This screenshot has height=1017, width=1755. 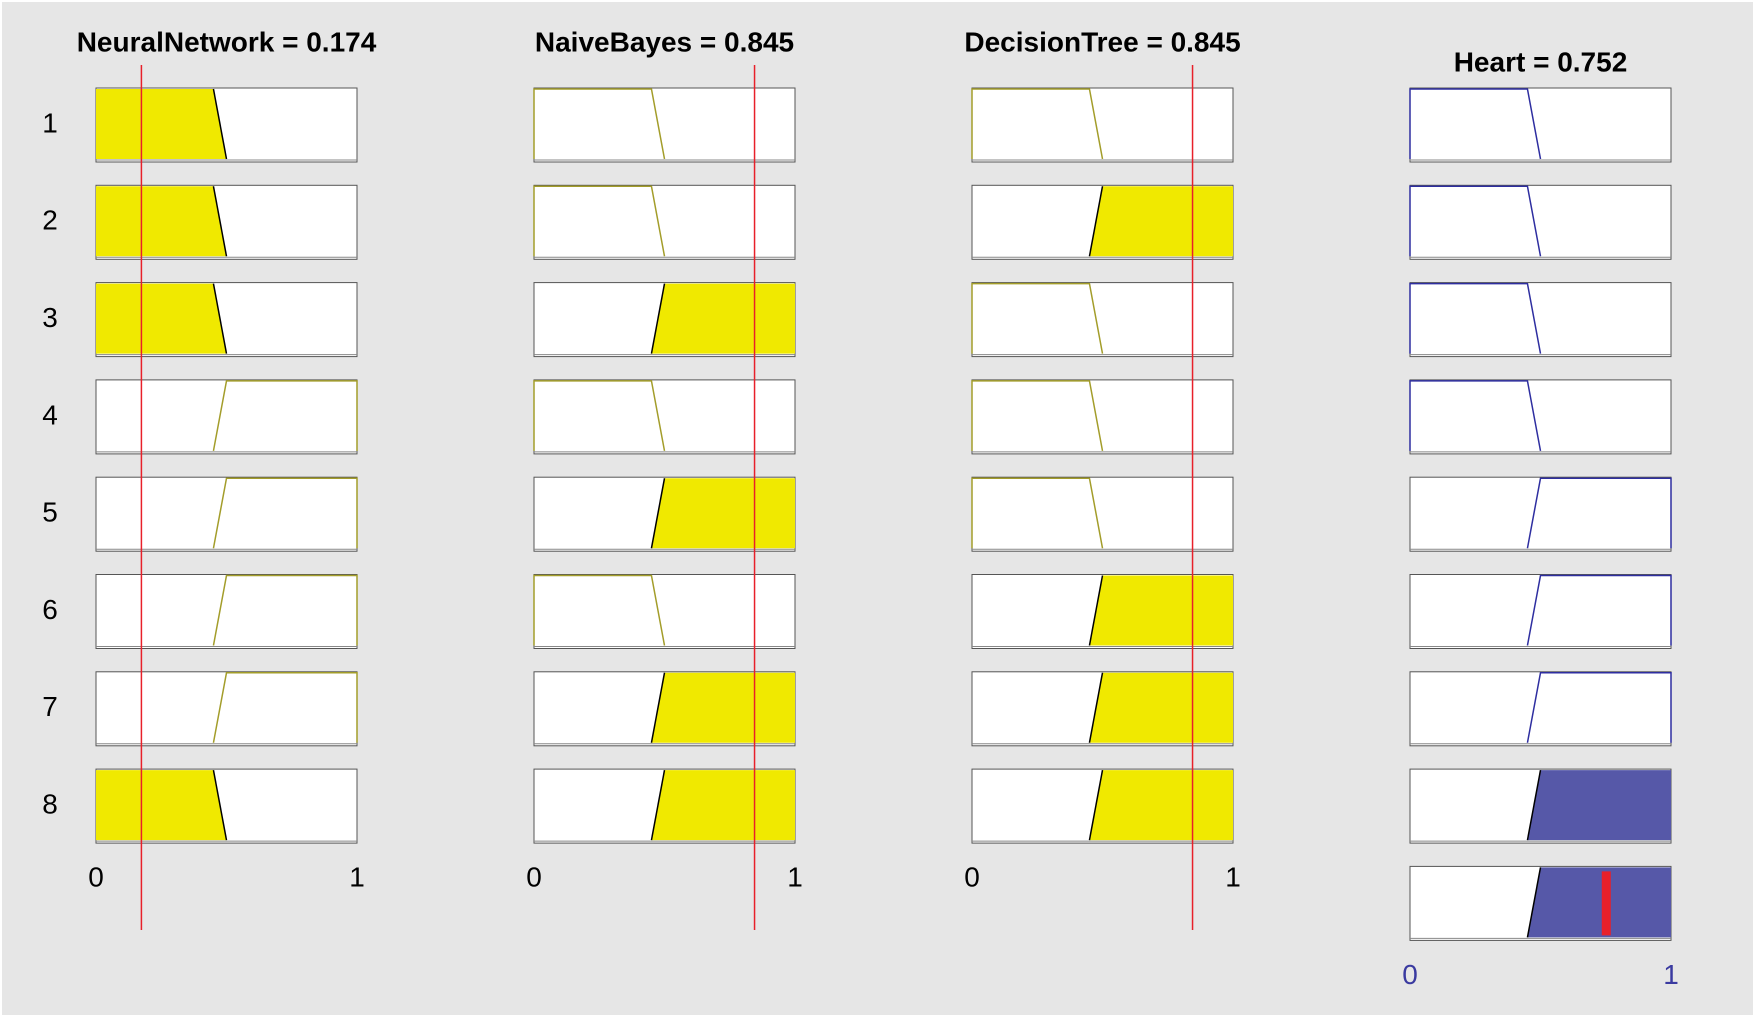 What do you see at coordinates (50, 609) in the screenshot?
I see `rule-number: 6` at bounding box center [50, 609].